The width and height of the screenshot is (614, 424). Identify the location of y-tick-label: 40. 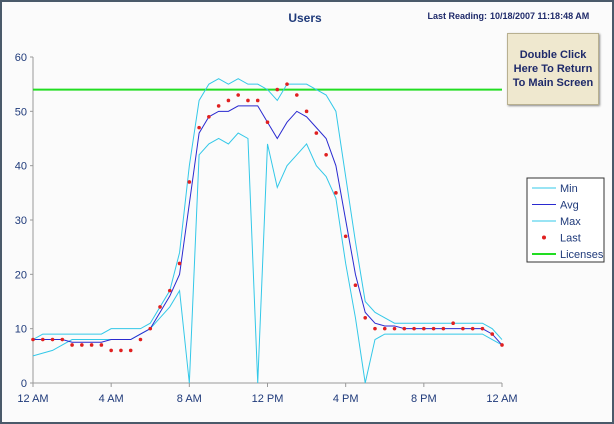
(21, 167).